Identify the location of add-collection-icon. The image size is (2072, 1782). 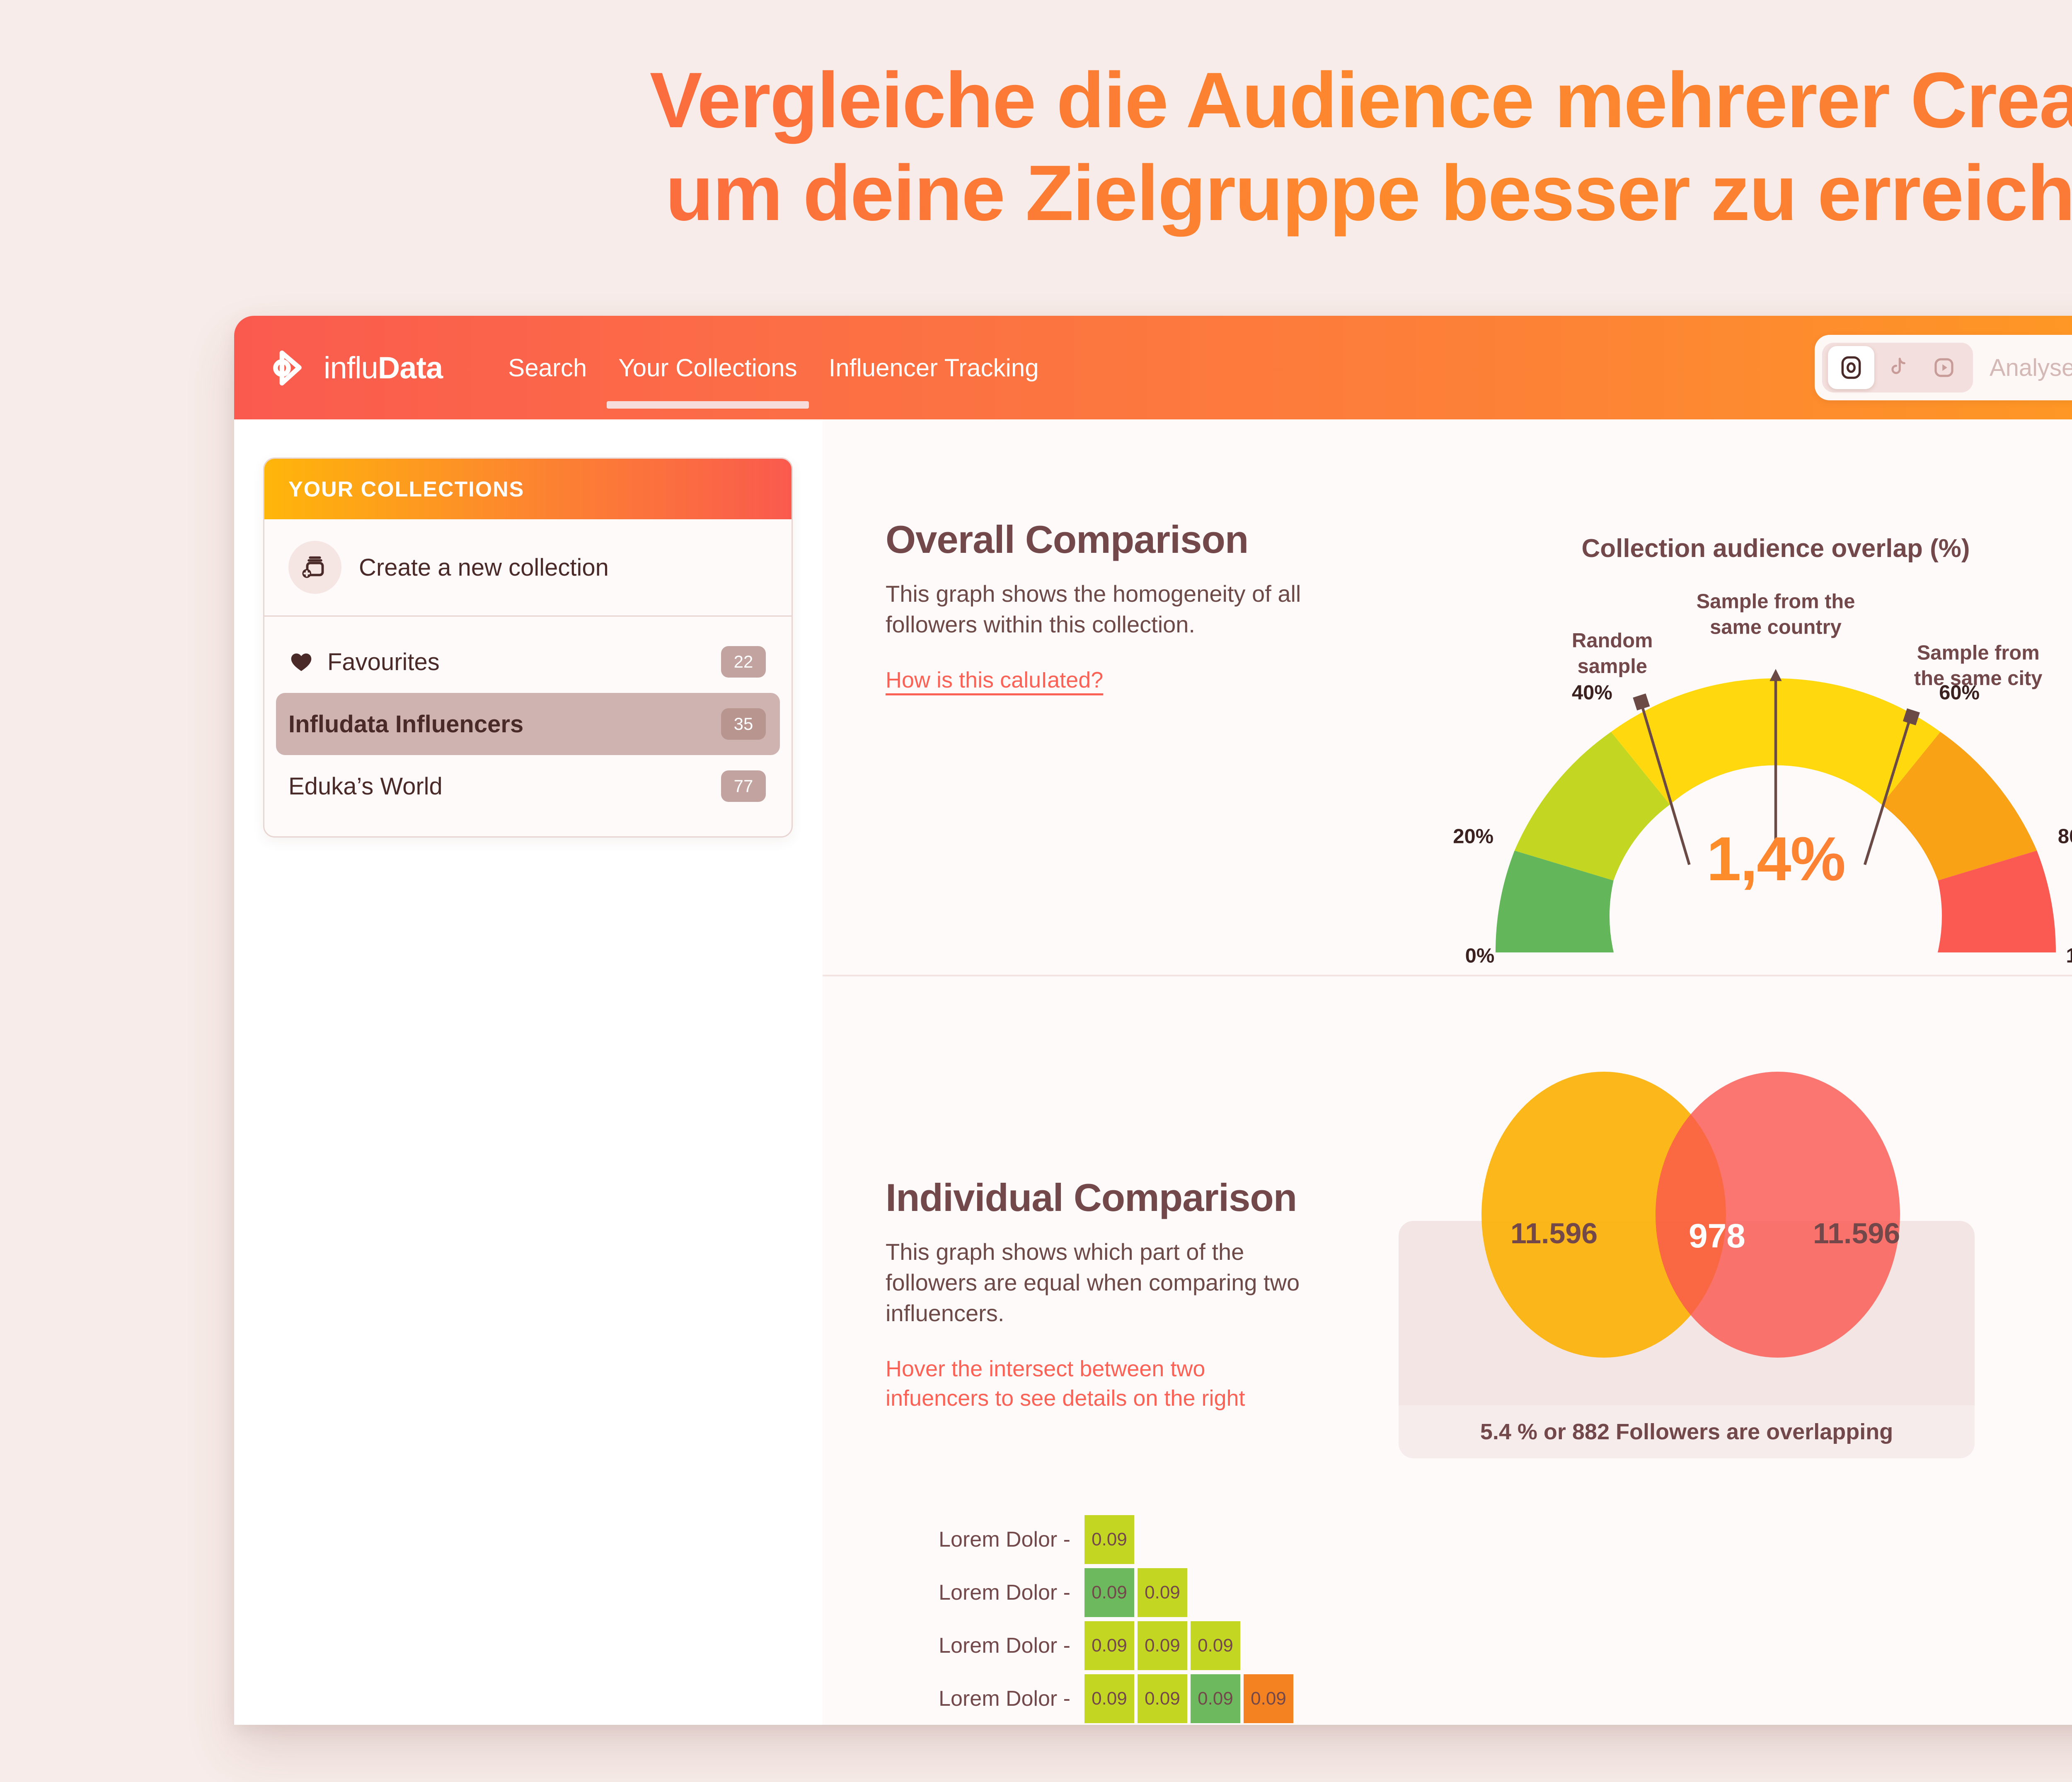
(314, 567).